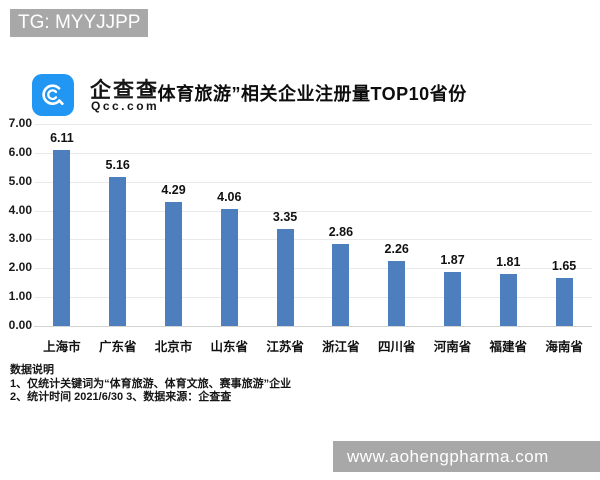 The height and width of the screenshot is (480, 600). Describe the element at coordinates (173, 190) in the screenshot. I see `bar-value-label: 4.29` at that location.